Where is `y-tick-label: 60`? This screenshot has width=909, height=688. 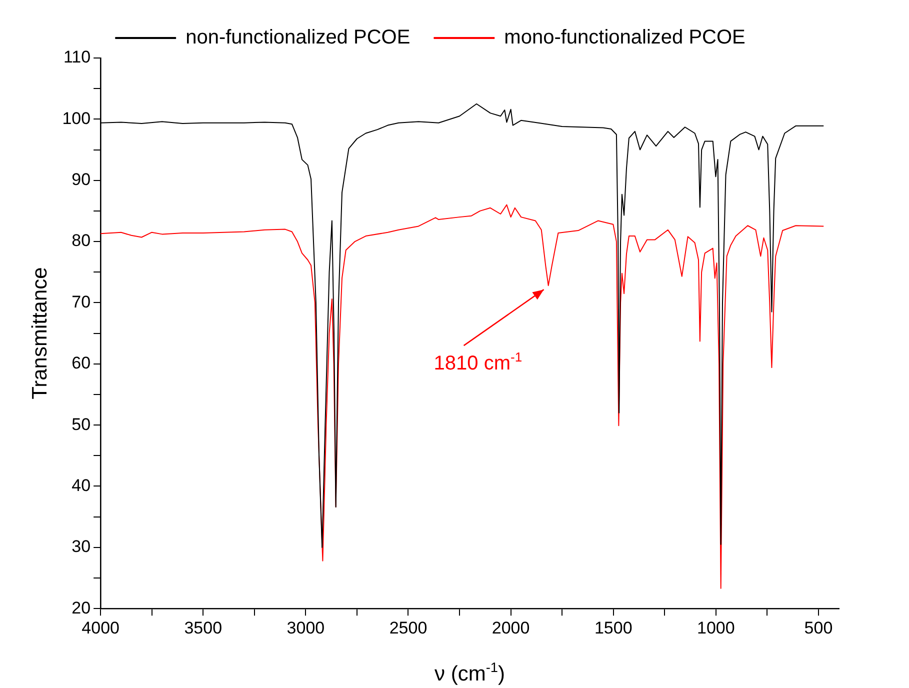
y-tick-label: 60 is located at coordinates (81, 363).